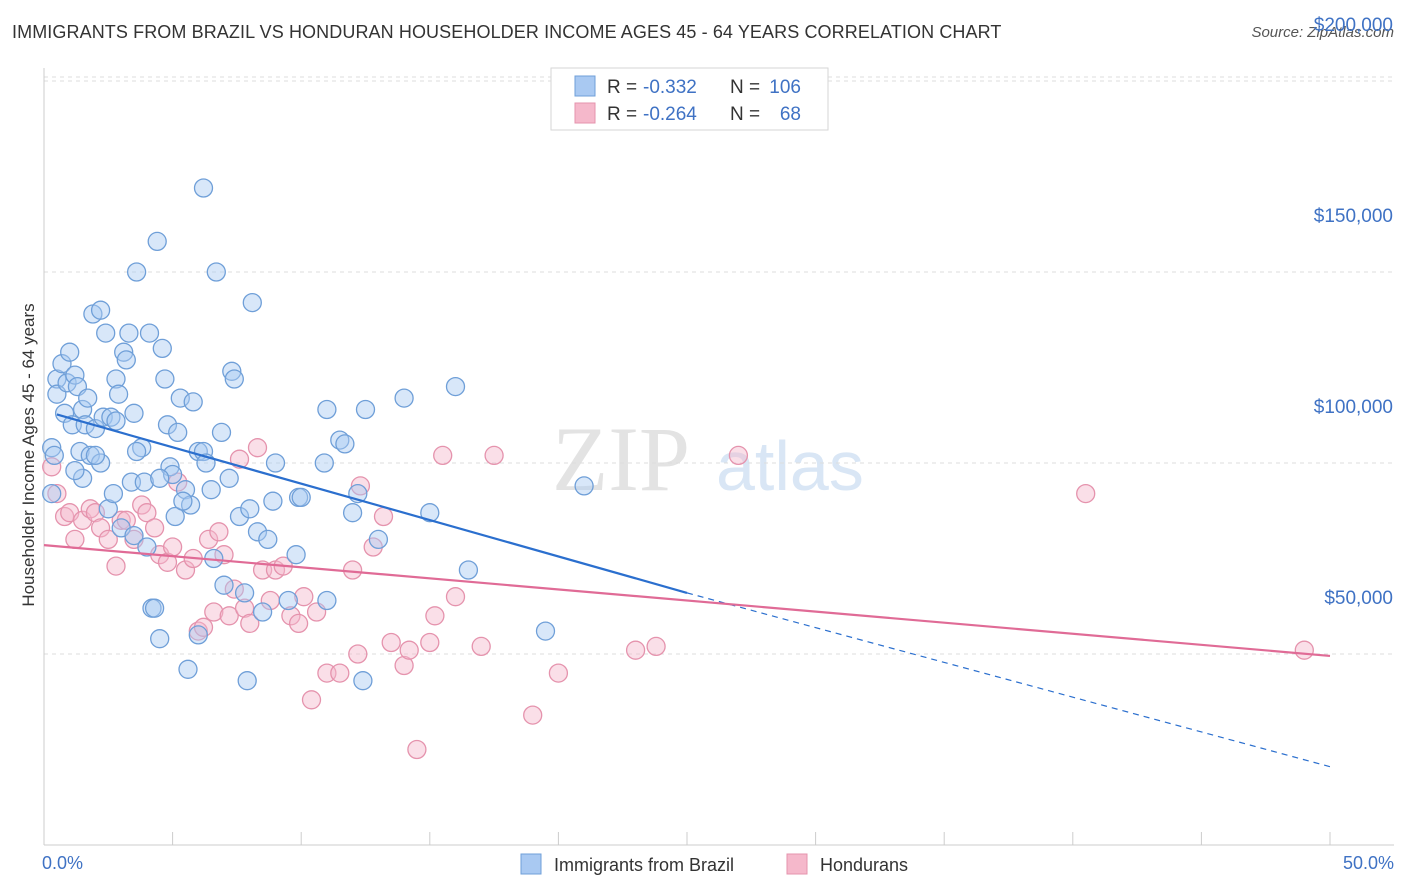 Image resolution: width=1406 pixels, height=892 pixels. What do you see at coordinates (1322, 32) in the screenshot?
I see `source-label: Source: ZipAtlas.com` at bounding box center [1322, 32].